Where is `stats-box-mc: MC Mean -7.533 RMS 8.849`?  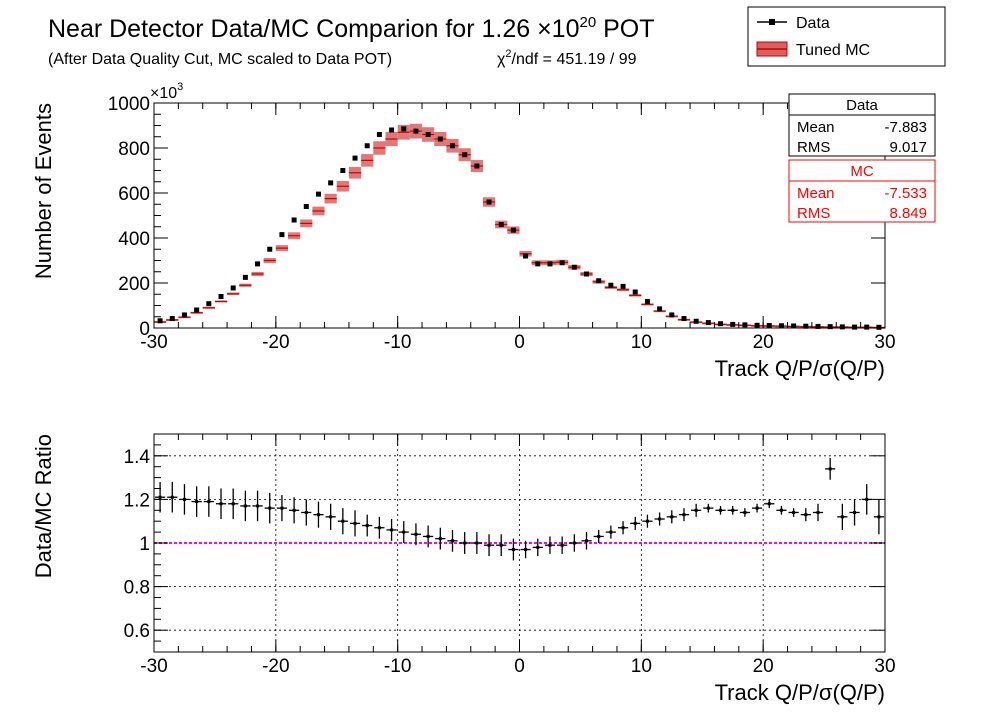
stats-box-mc: MC Mean -7.533 RMS 8.849 is located at coordinates (862, 191).